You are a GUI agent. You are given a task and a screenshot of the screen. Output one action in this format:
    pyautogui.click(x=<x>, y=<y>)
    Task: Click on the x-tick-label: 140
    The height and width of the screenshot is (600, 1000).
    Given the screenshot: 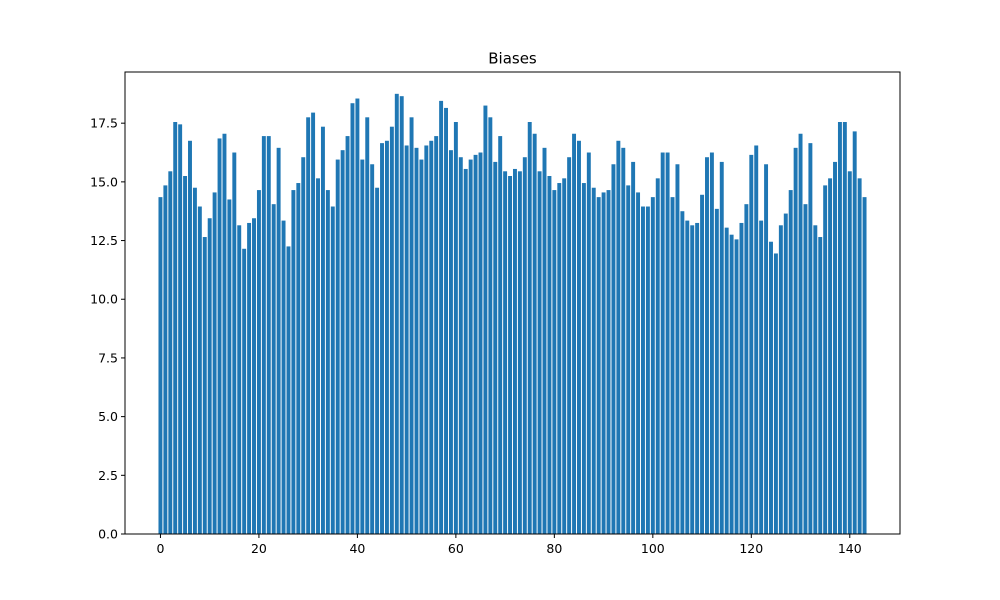 What is the action you would take?
    pyautogui.click(x=850, y=548)
    